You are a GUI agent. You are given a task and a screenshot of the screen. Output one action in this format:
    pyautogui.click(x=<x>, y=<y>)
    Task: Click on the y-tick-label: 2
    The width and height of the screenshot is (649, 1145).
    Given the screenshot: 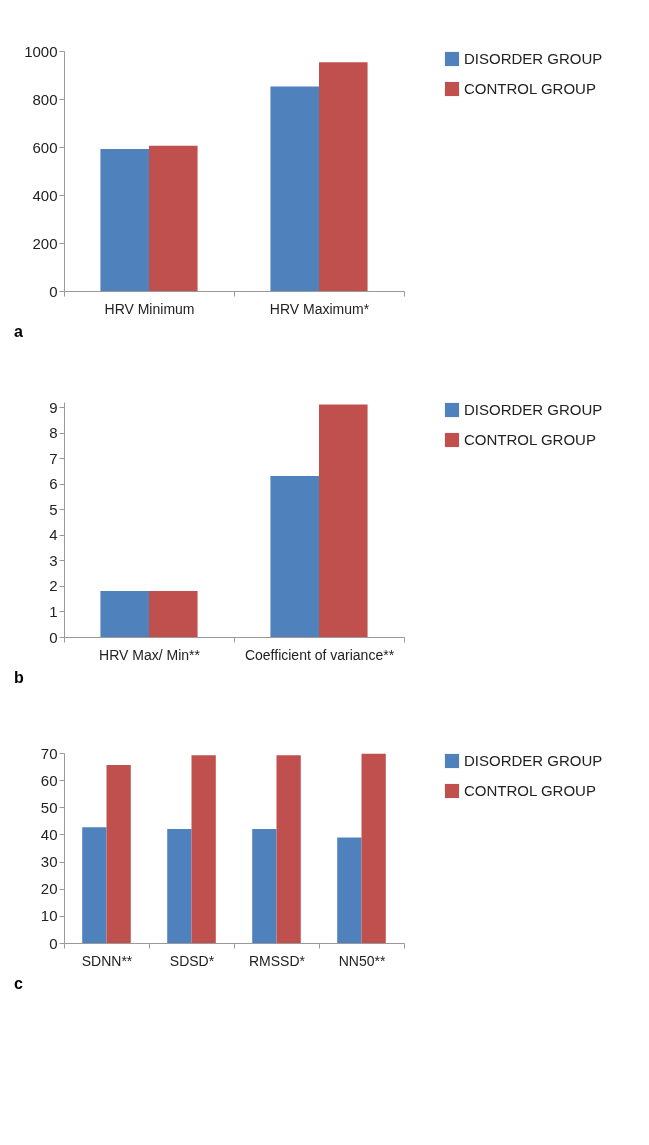 What is the action you would take?
    pyautogui.click(x=53, y=586)
    